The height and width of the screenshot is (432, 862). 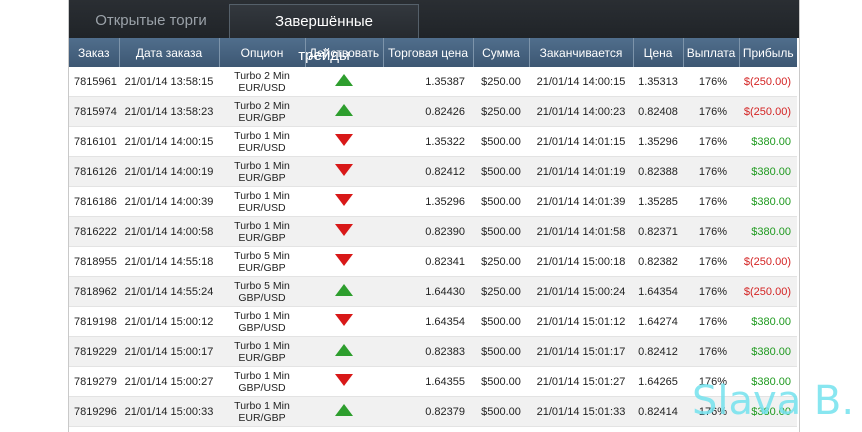 What do you see at coordinates (169, 52) in the screenshot?
I see `column-header-order-date: Дата заказа` at bounding box center [169, 52].